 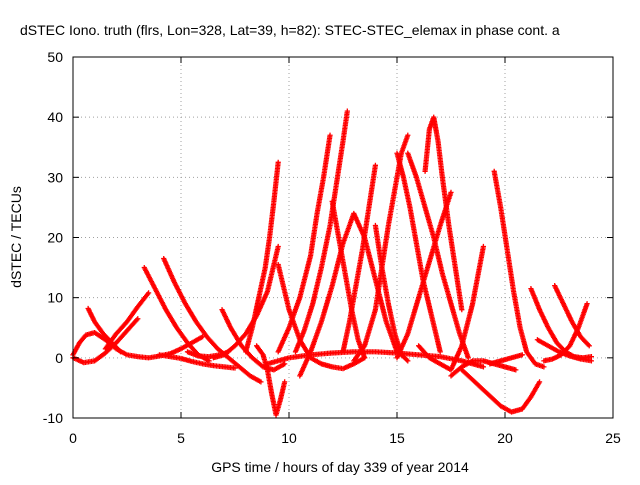 What do you see at coordinates (59, 358) in the screenshot?
I see `y-tick-label: 0` at bounding box center [59, 358].